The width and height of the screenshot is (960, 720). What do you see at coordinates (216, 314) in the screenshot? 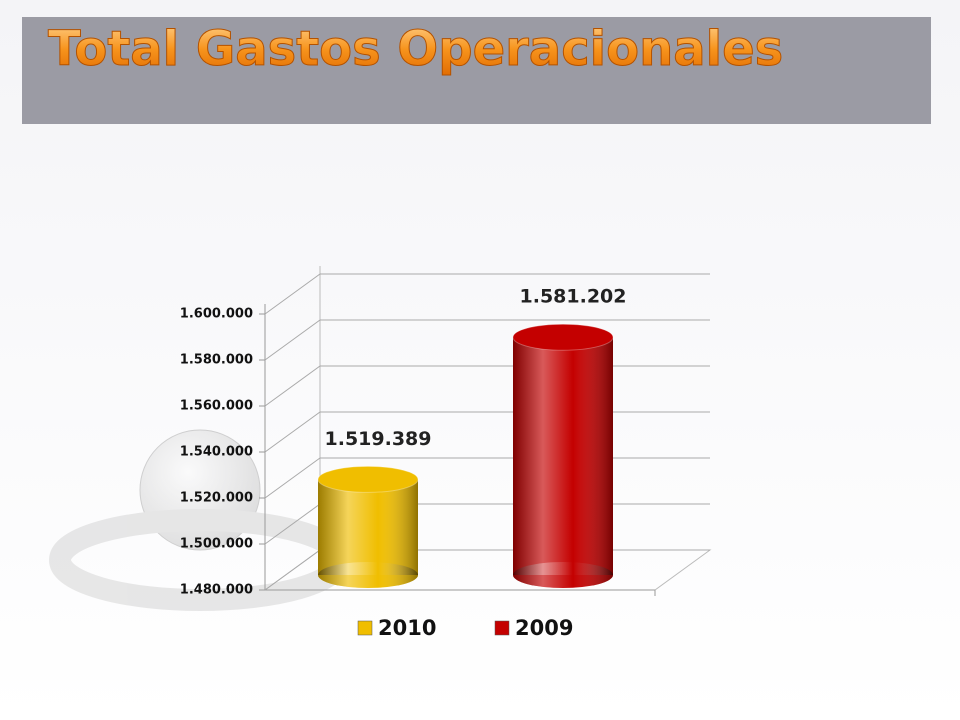
I see `y-tick-label: 1.600.000` at bounding box center [216, 314].